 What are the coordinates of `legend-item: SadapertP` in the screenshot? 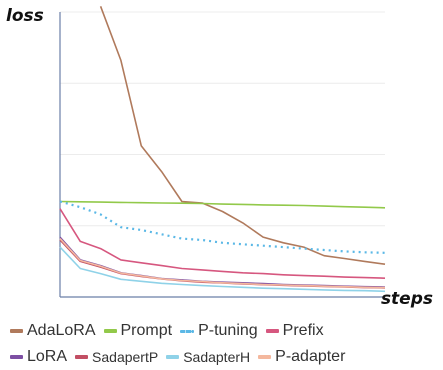 It's located at (116, 357).